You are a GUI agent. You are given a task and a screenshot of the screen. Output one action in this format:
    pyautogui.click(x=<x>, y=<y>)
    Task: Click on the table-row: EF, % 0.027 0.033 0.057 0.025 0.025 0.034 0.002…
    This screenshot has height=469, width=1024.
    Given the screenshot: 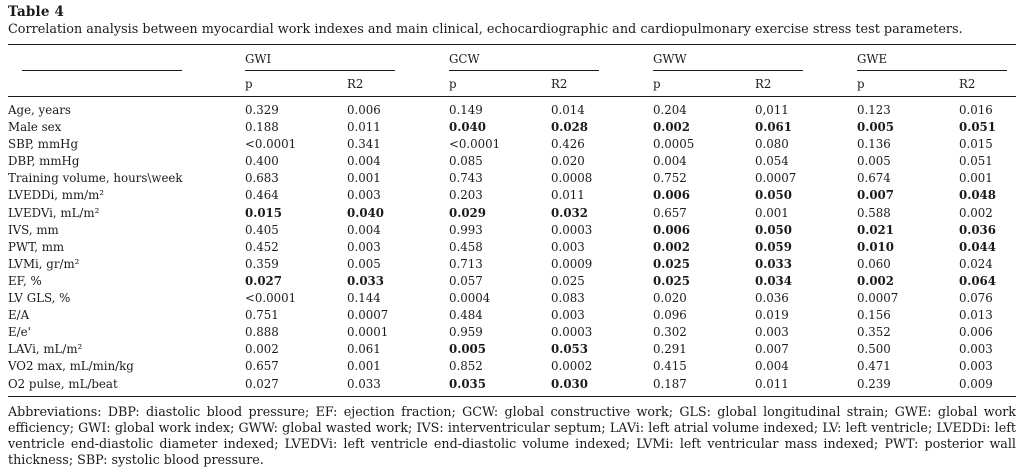 What is the action you would take?
    pyautogui.click(x=512, y=281)
    